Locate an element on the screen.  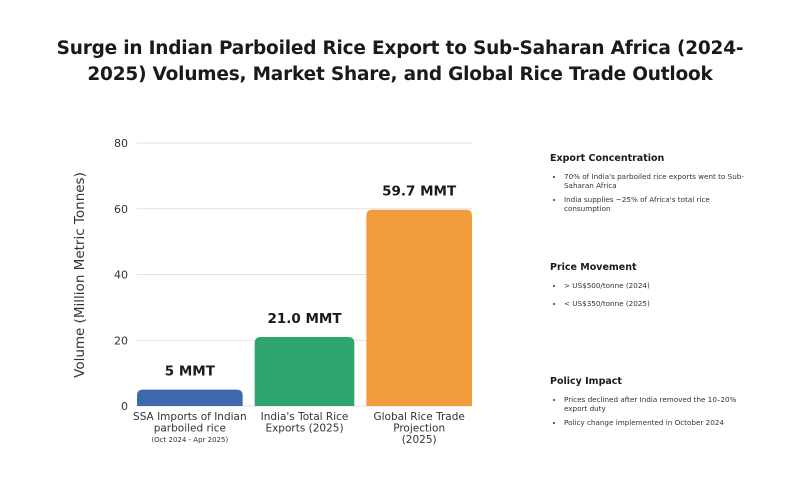
y-tick-label: 80 is located at coordinates (121, 143).